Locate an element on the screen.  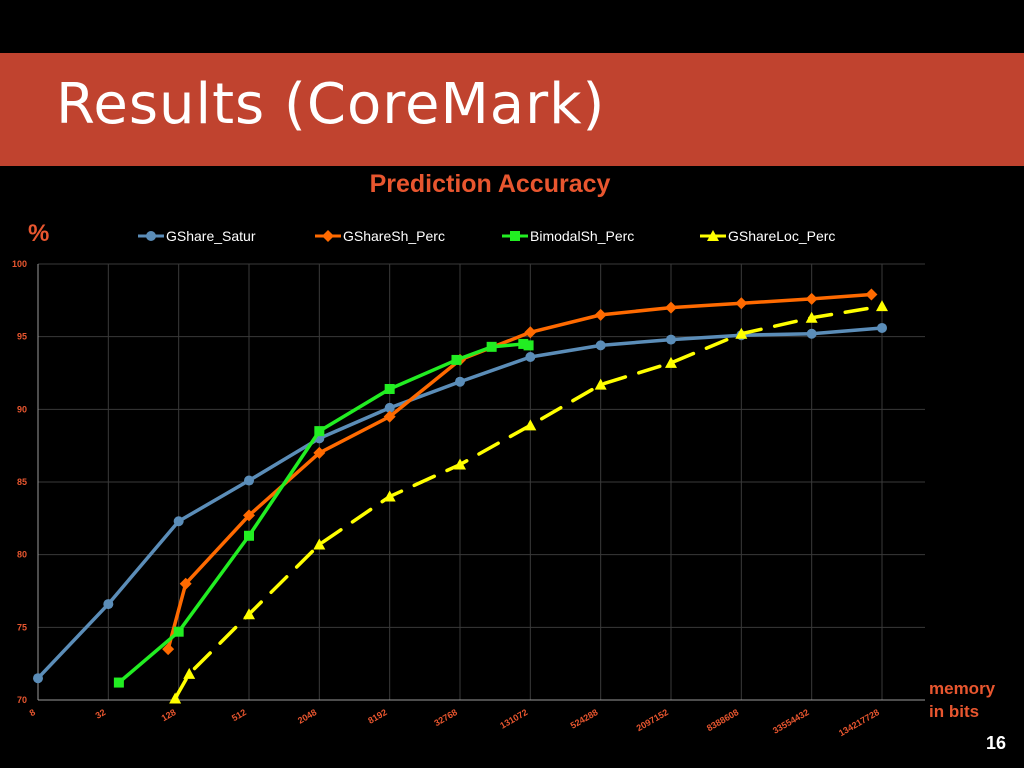
y-tick-label: 70 is located at coordinates (22, 700).